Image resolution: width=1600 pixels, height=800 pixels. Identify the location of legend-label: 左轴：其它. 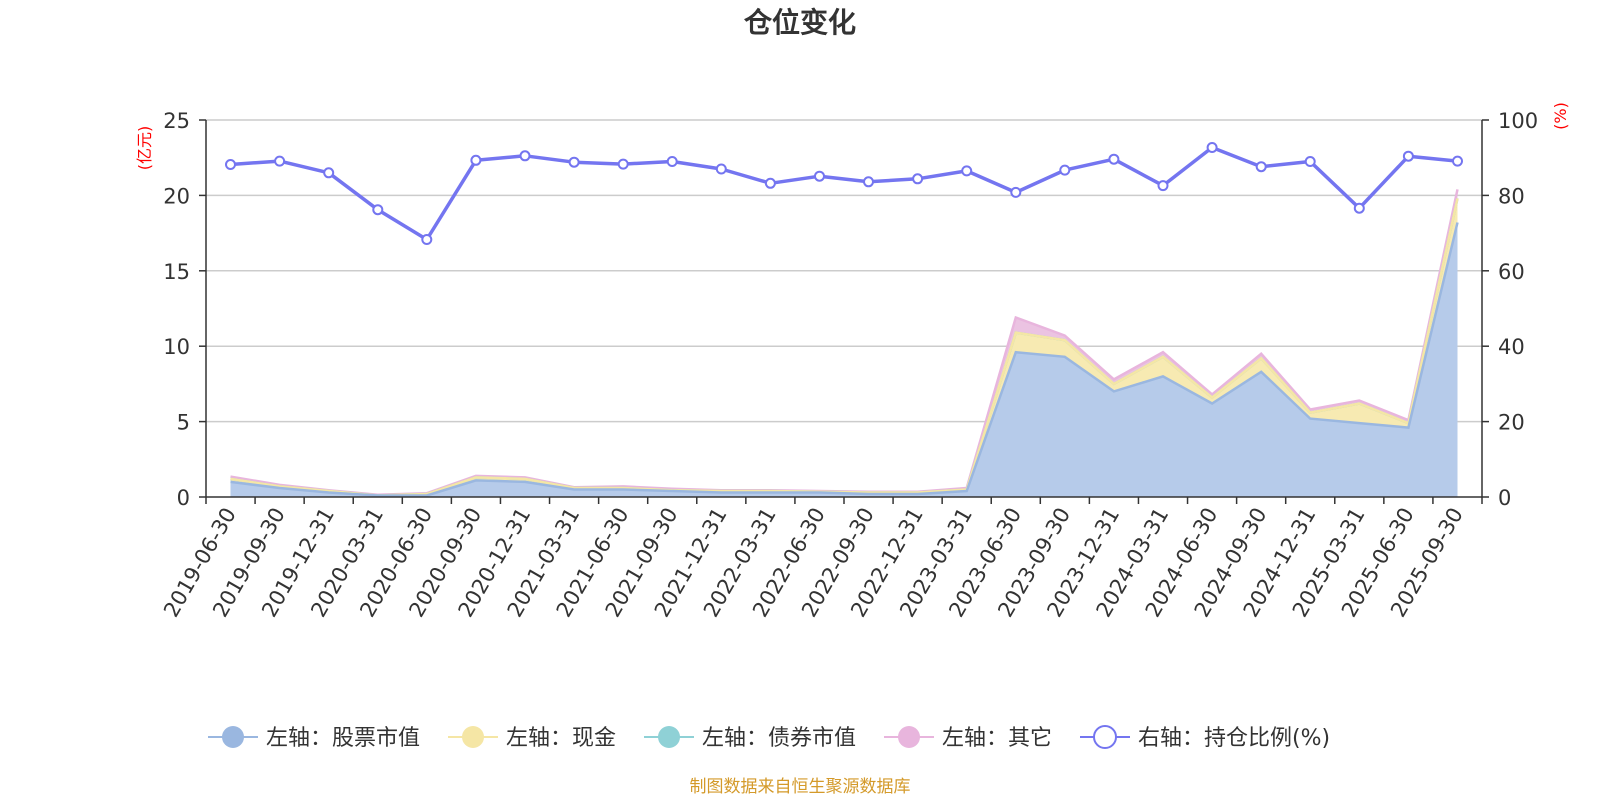
(997, 738).